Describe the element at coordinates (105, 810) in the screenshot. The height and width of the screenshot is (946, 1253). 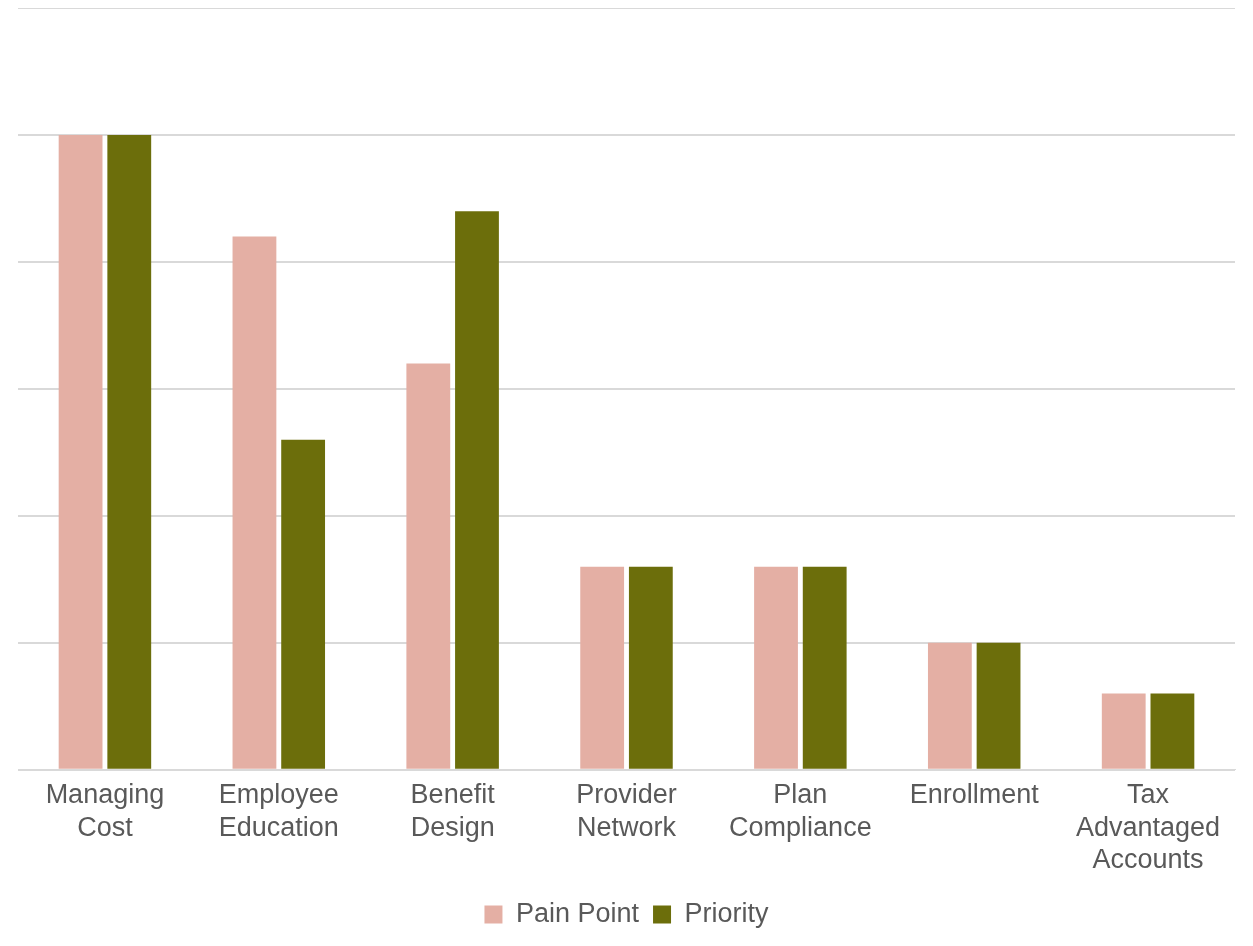
I see `x-tick-label: Managing Cost` at that location.